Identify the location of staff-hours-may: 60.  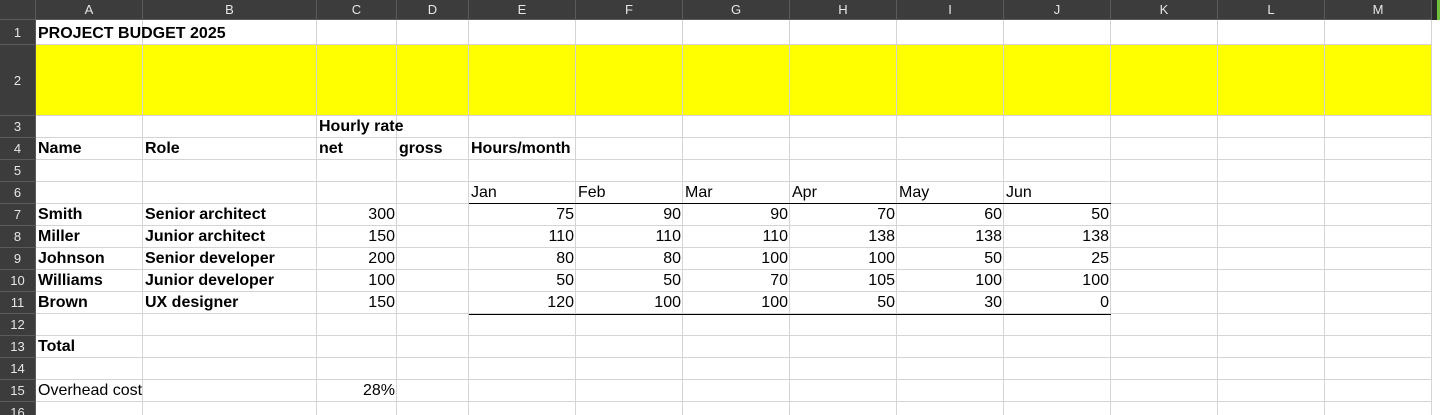
(993, 214).